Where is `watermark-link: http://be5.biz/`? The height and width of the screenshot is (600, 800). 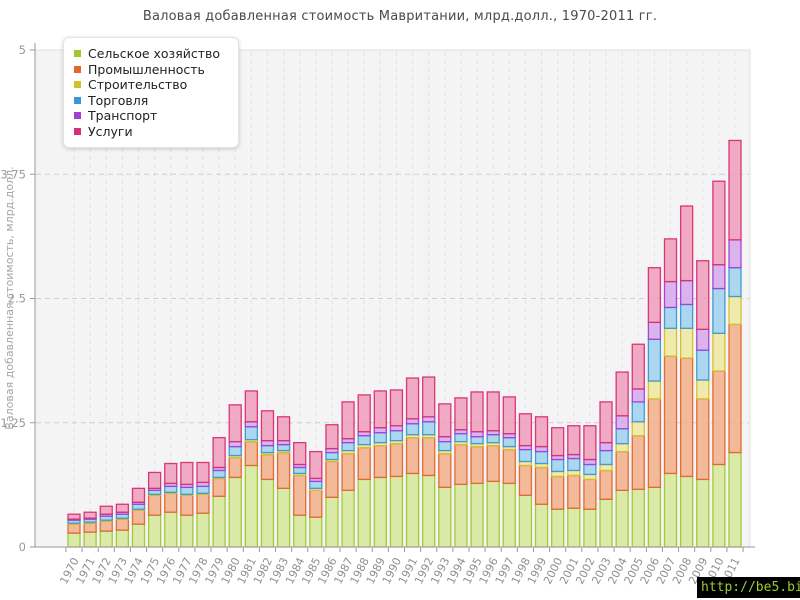 watermark-link: http://be5.biz/ is located at coordinates (748, 587).